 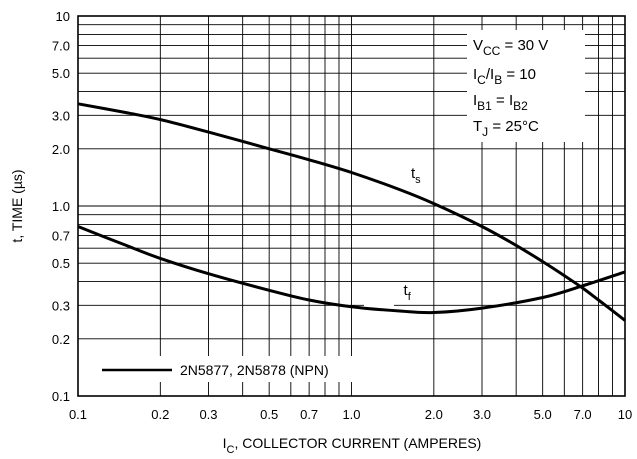 I want to click on y-axis-label: t, TIME (µs), so click(x=17, y=205).